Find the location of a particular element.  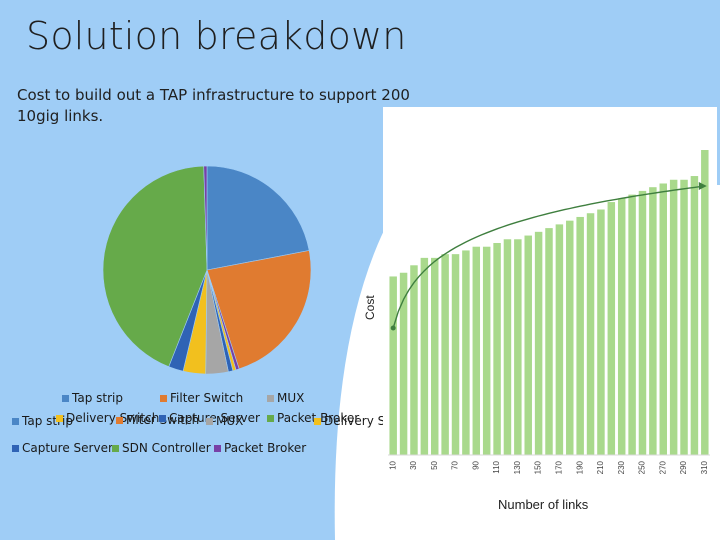

legend-row-1: Tap strip Filter Switch MUX is located at coordinates (183, 398).